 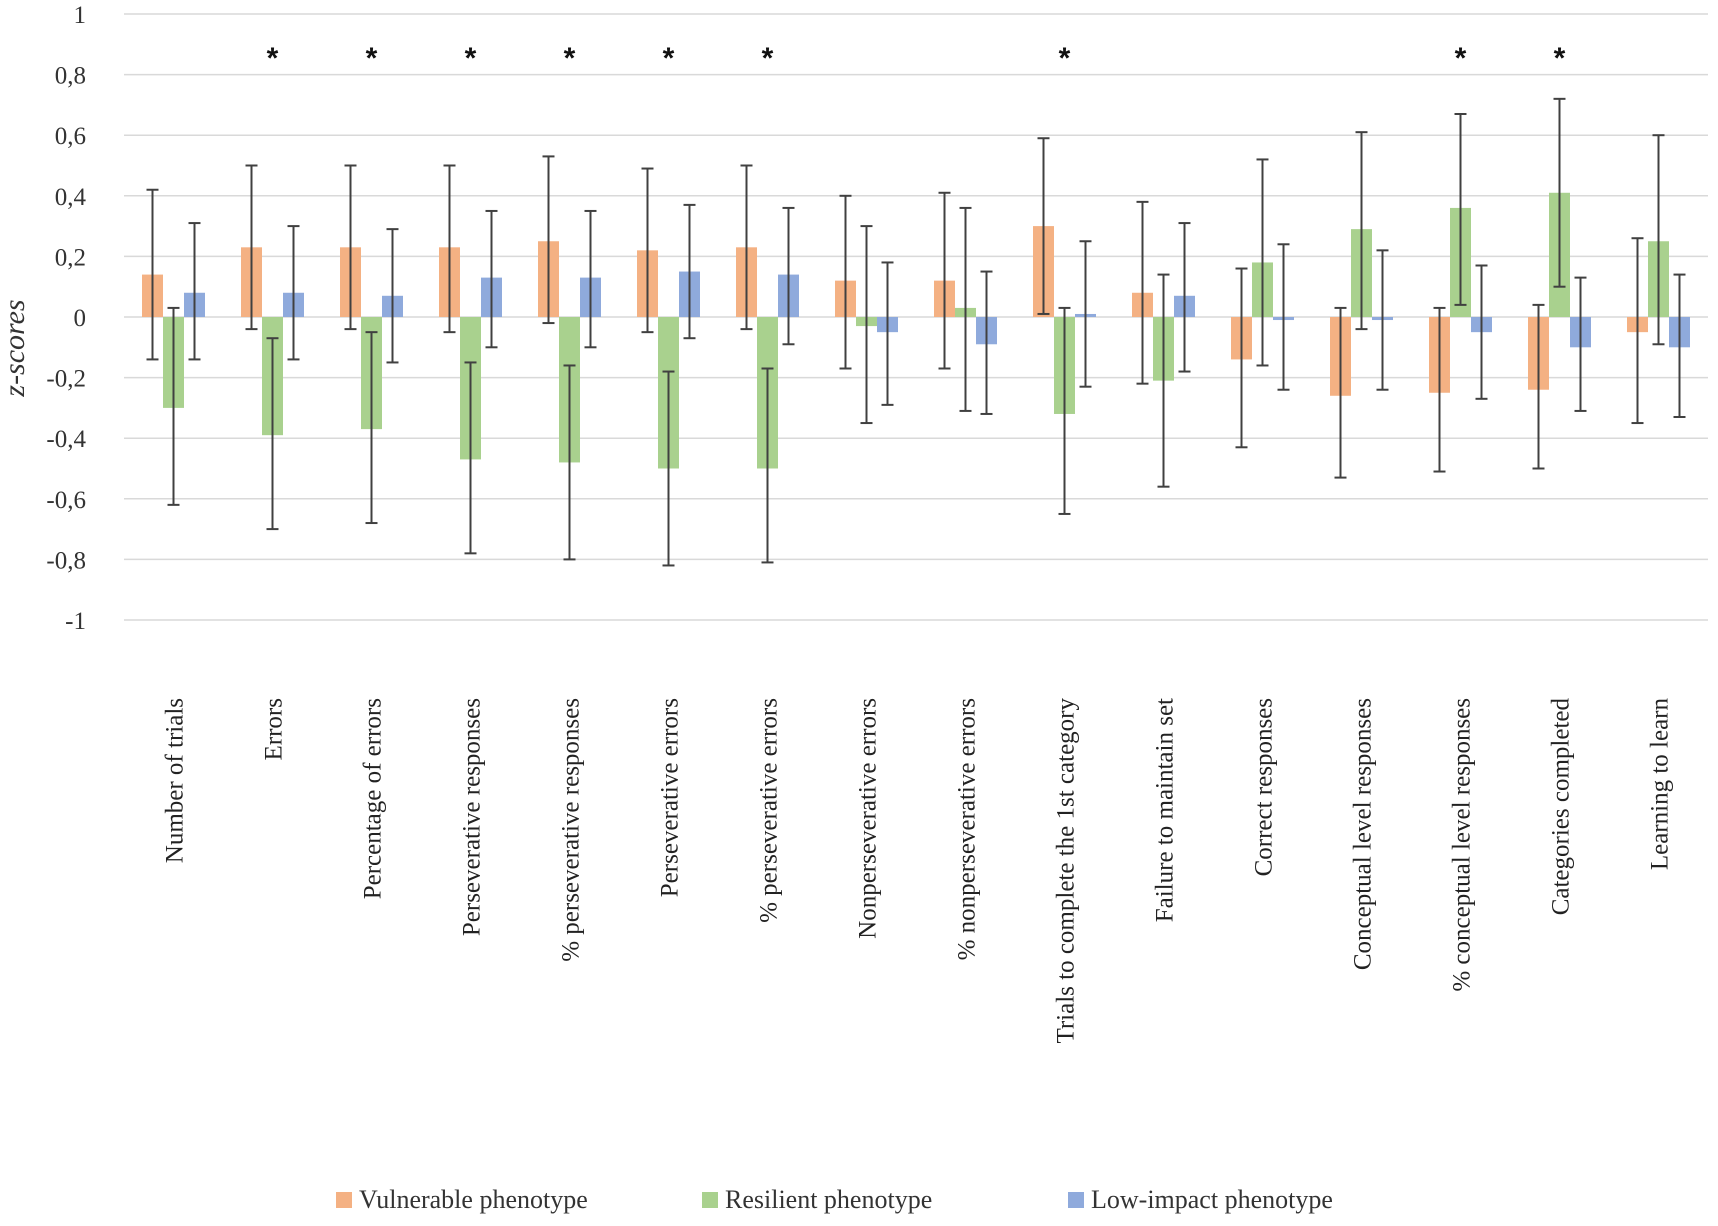 What do you see at coordinates (1264, 787) in the screenshot?
I see `category-label: Correct responses` at bounding box center [1264, 787].